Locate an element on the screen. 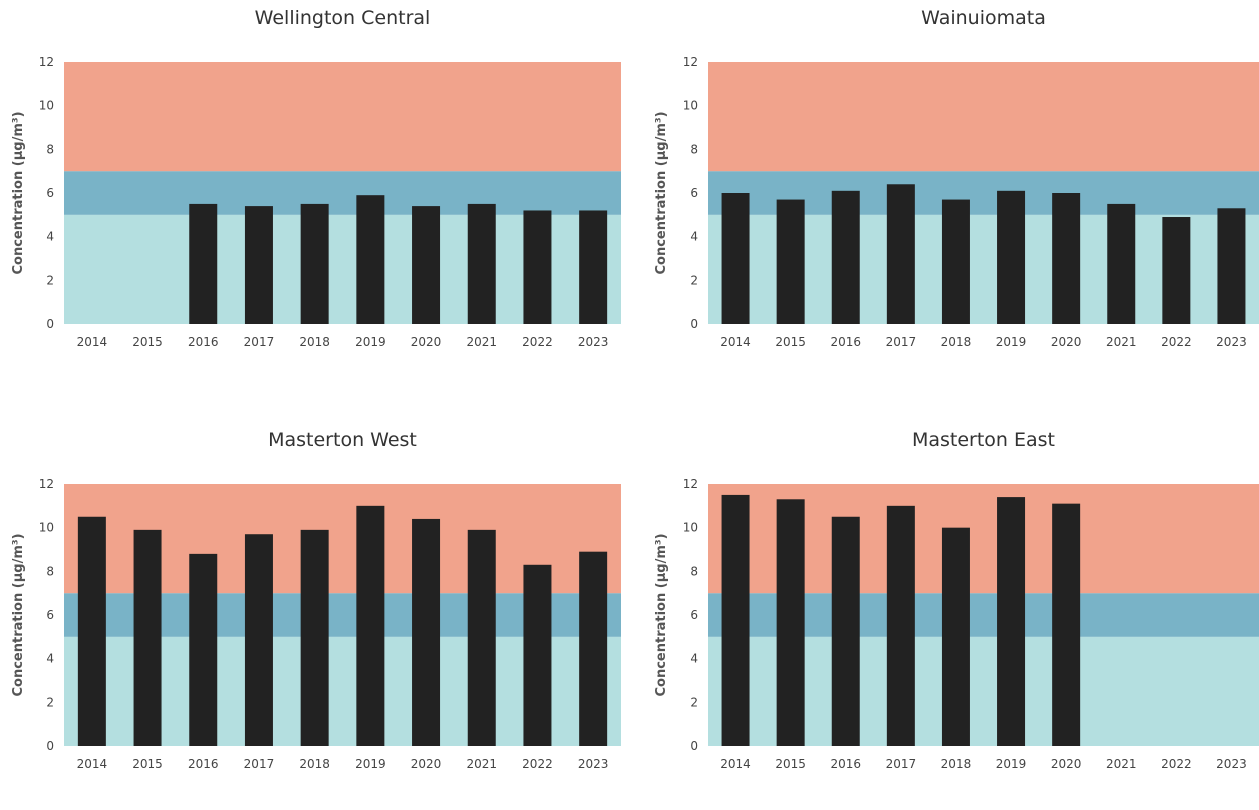 The image size is (1259, 810). chart-title: Wellington Central is located at coordinates (343, 18).